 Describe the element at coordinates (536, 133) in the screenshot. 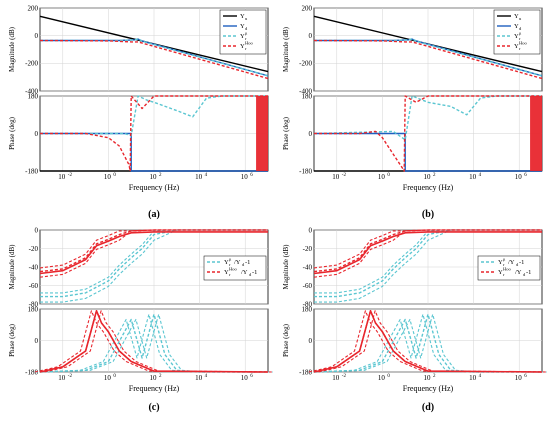

I see `phase-wrap-band` at that location.